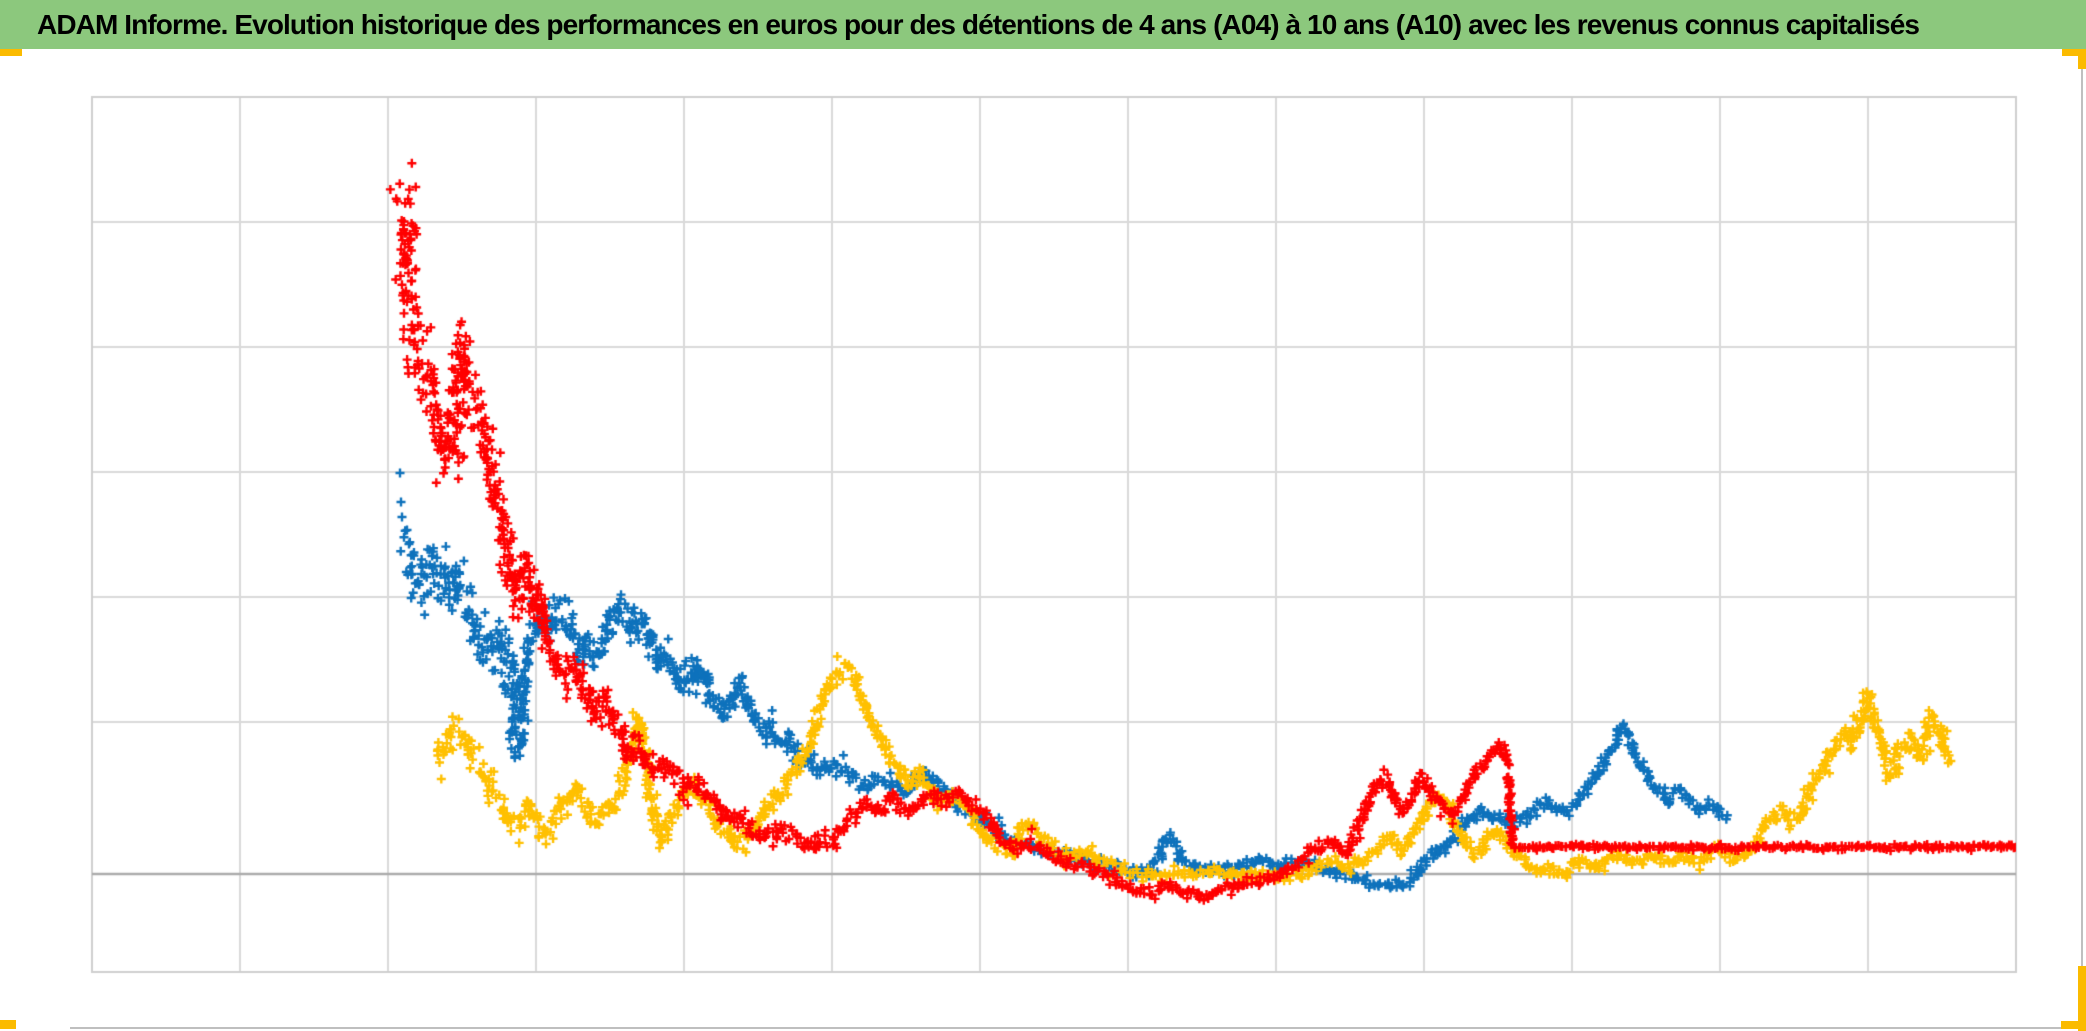 The height and width of the screenshot is (1031, 2086). What do you see at coordinates (2073, 1025) in the screenshot?
I see `corner-mark-bottom-right-horizontal` at bounding box center [2073, 1025].